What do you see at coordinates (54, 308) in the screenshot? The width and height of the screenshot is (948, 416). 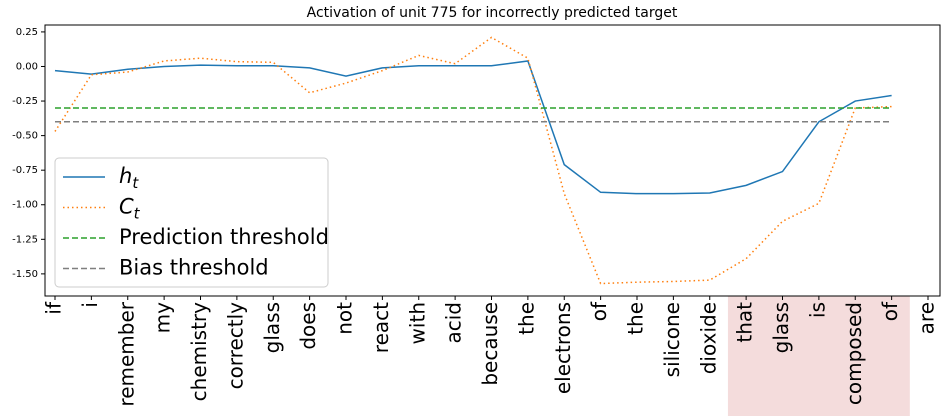 I see `x-tick-label: if` at bounding box center [54, 308].